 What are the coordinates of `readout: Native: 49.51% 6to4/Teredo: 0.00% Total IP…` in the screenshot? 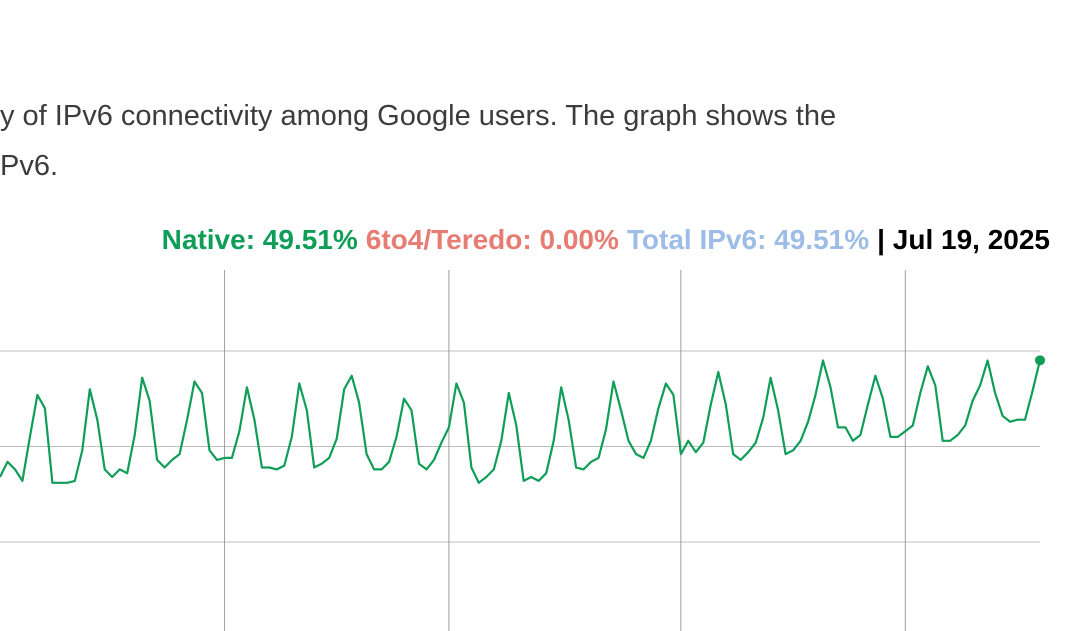 It's located at (602, 240).